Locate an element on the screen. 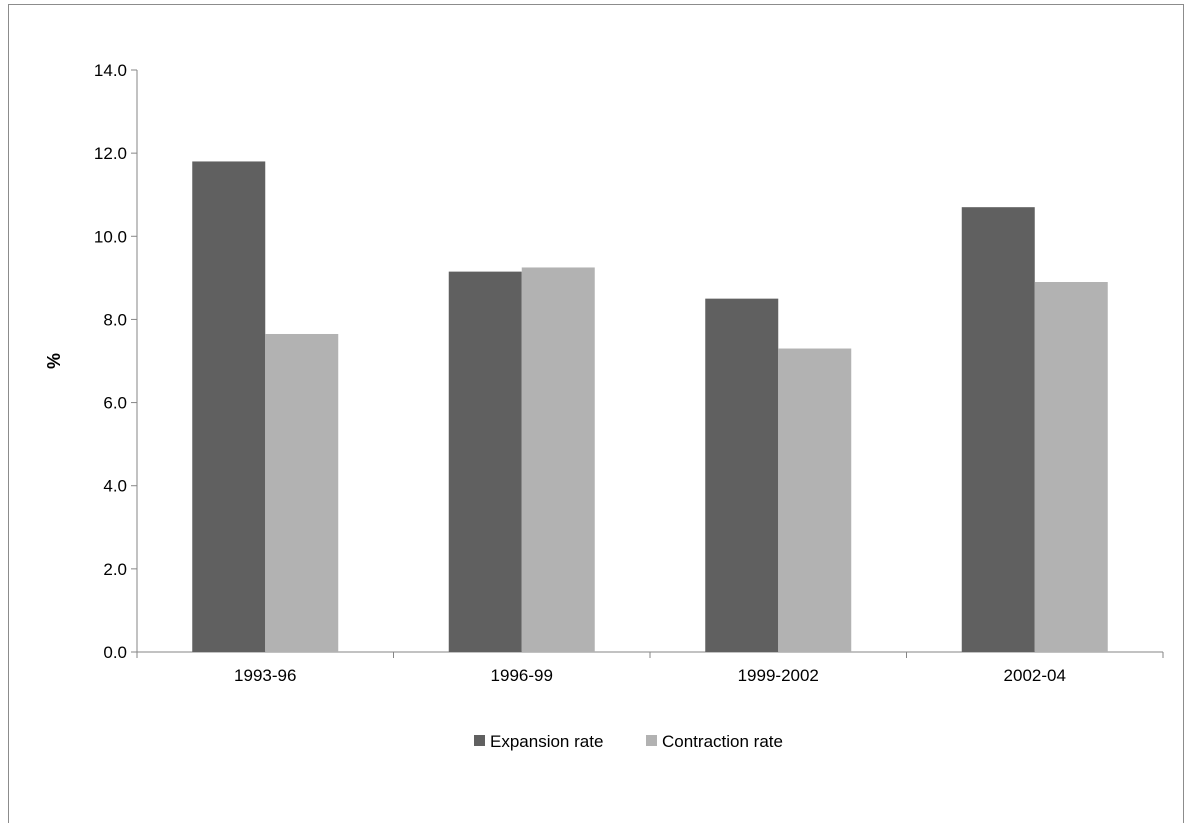  y-tick-label: 0.0 is located at coordinates (115, 652).